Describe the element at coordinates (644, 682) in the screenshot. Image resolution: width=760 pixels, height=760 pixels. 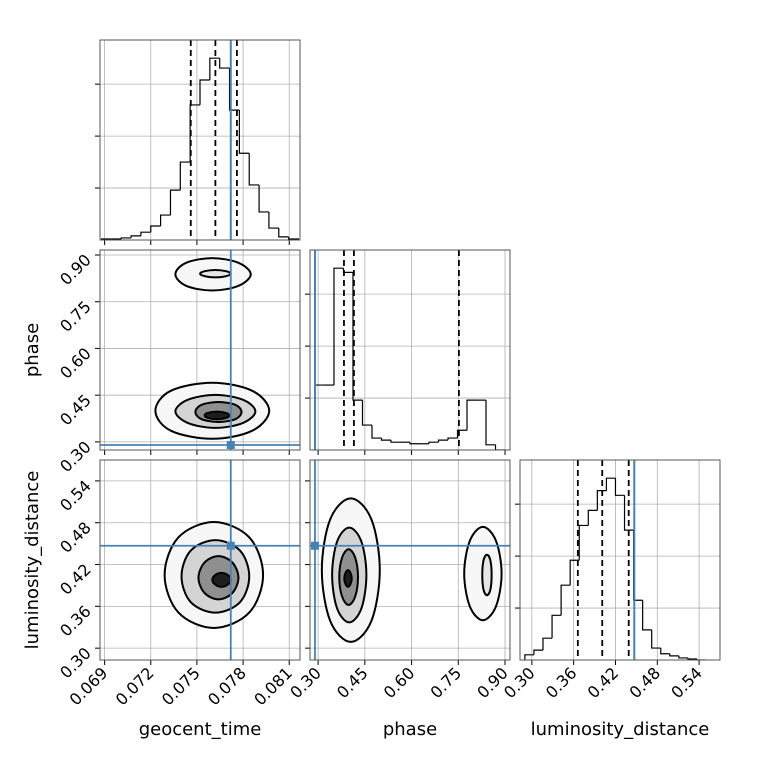
I see `x-tick-label: 0.48` at that location.